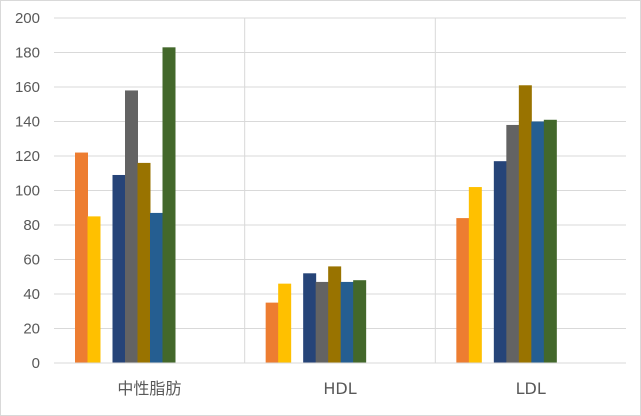 Image resolution: width=641 pixels, height=416 pixels. Describe the element at coordinates (27, 87) in the screenshot. I see `y-tick-label: 160` at that location.